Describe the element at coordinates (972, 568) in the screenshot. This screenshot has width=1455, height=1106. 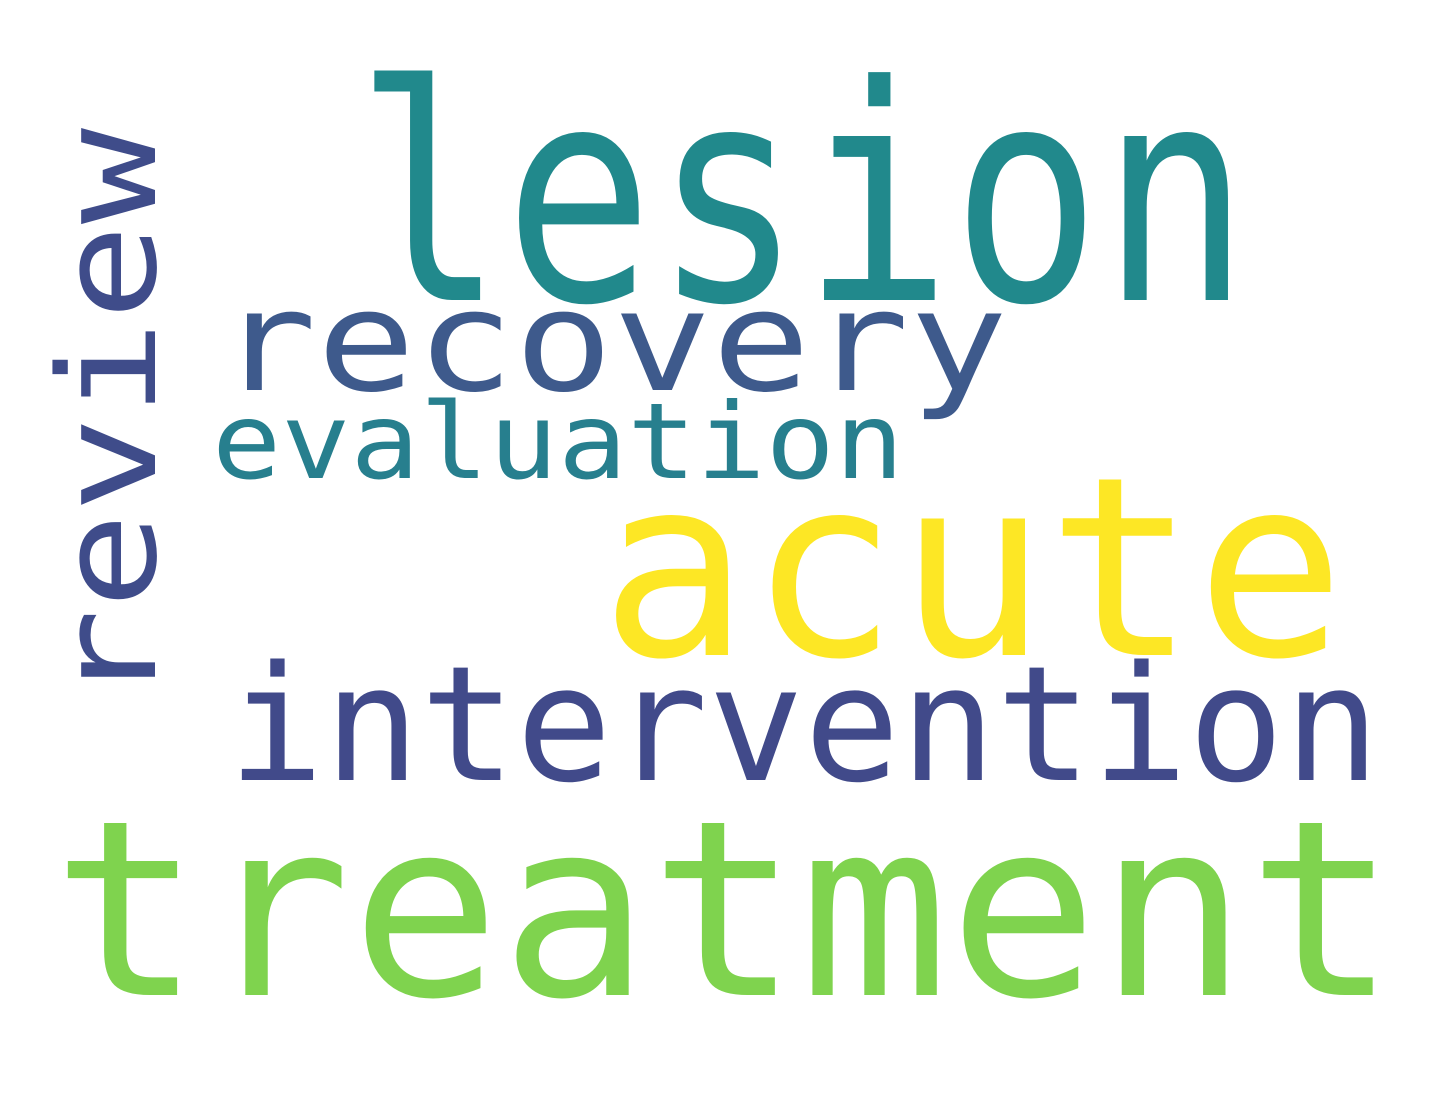
I see `word-acute: acute` at that location.